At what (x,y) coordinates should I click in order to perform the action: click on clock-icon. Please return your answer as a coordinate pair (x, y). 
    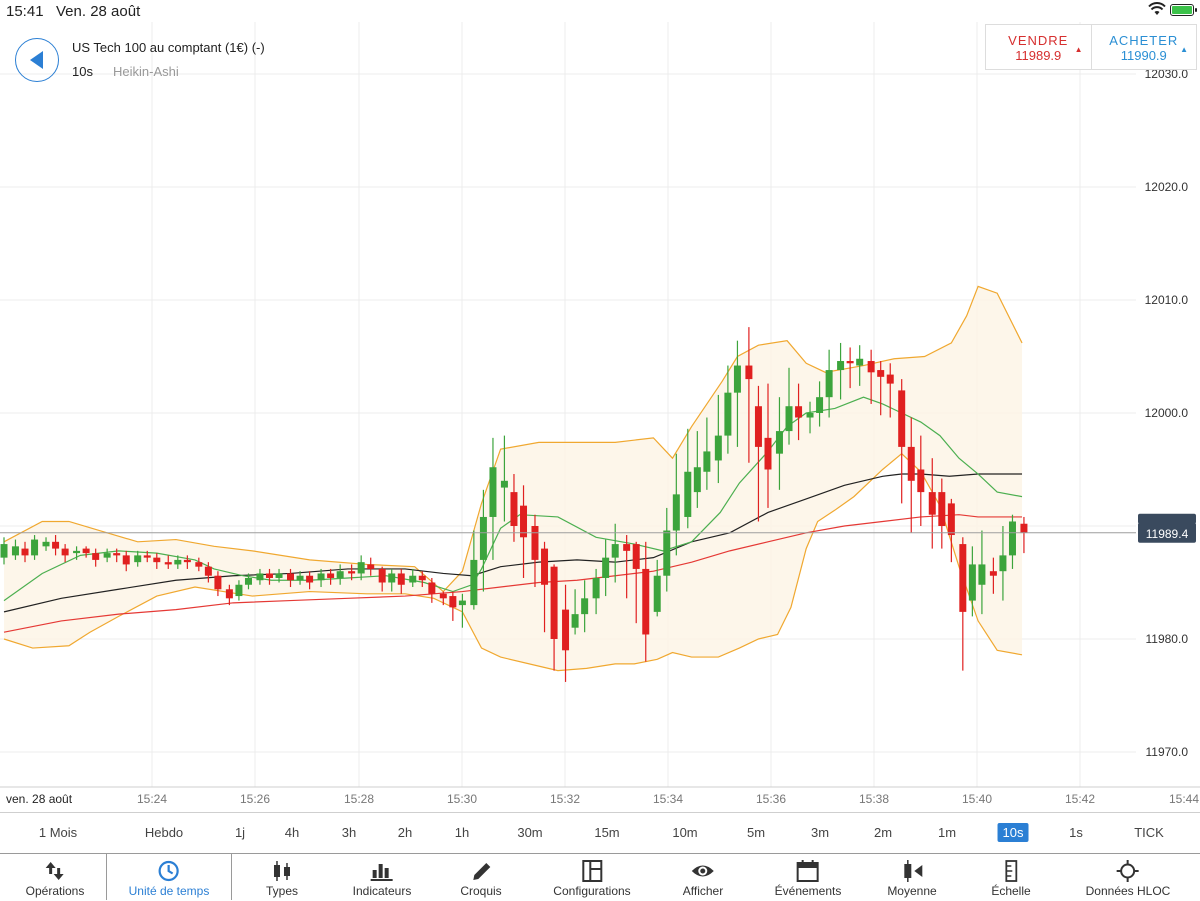
    Looking at the image, I should click on (169, 871).